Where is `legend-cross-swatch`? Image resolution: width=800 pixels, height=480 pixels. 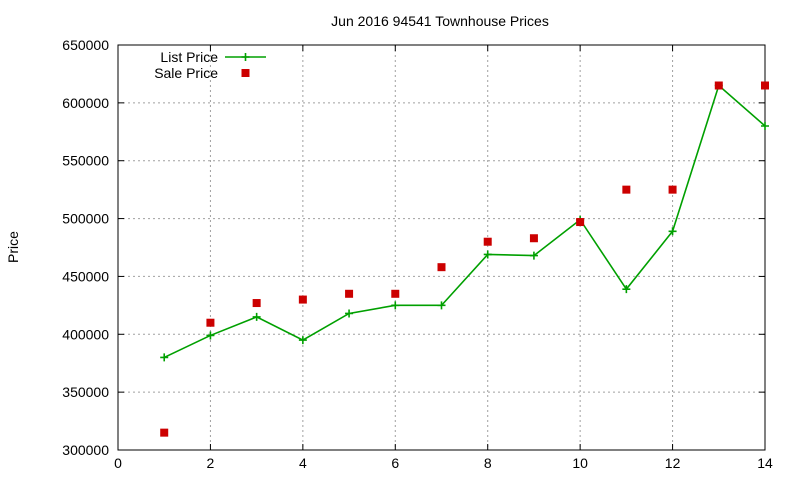
legend-cross-swatch is located at coordinates (245, 57).